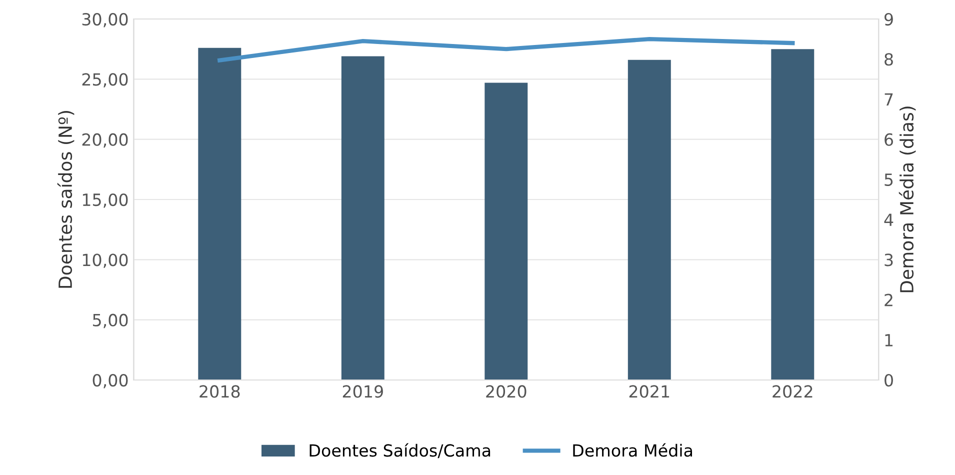 This screenshot has width=955, height=475. I want to click on y2-tick-label: 0, so click(888, 380).